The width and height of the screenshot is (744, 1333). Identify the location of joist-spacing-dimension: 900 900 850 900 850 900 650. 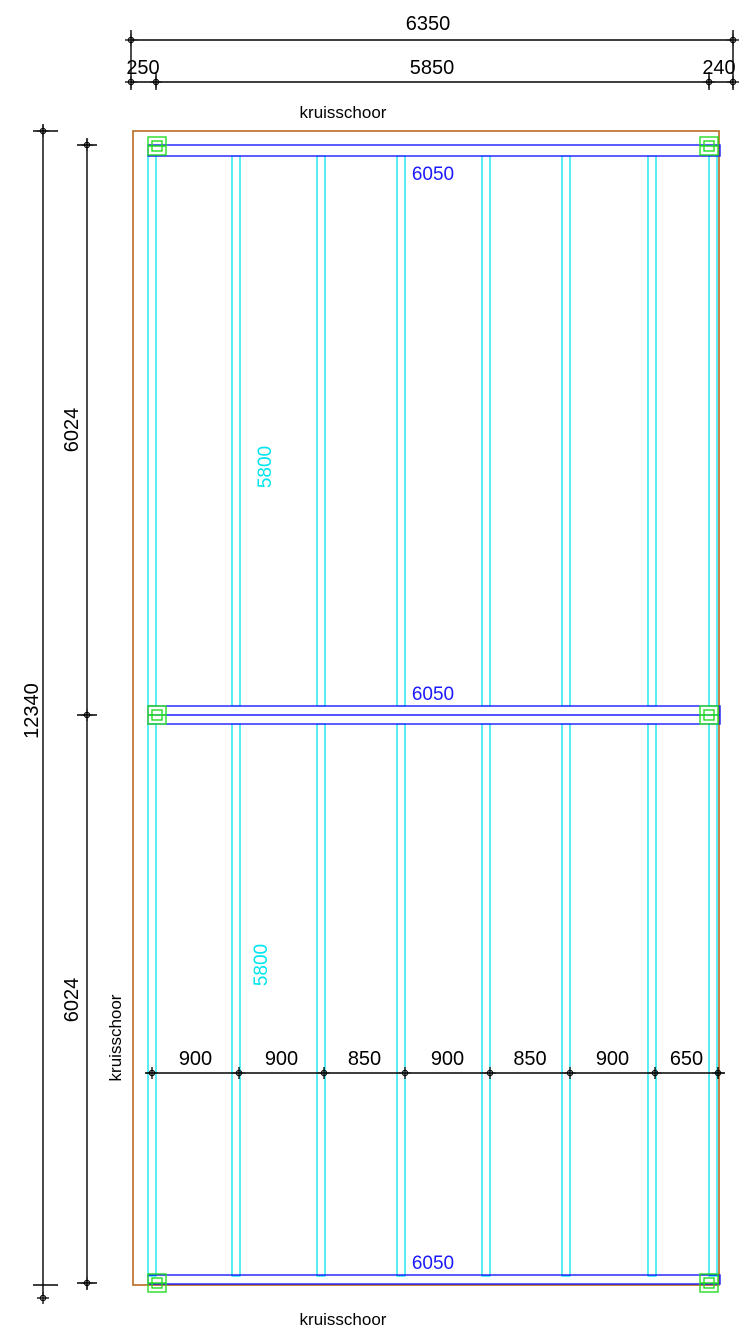
(435, 1063).